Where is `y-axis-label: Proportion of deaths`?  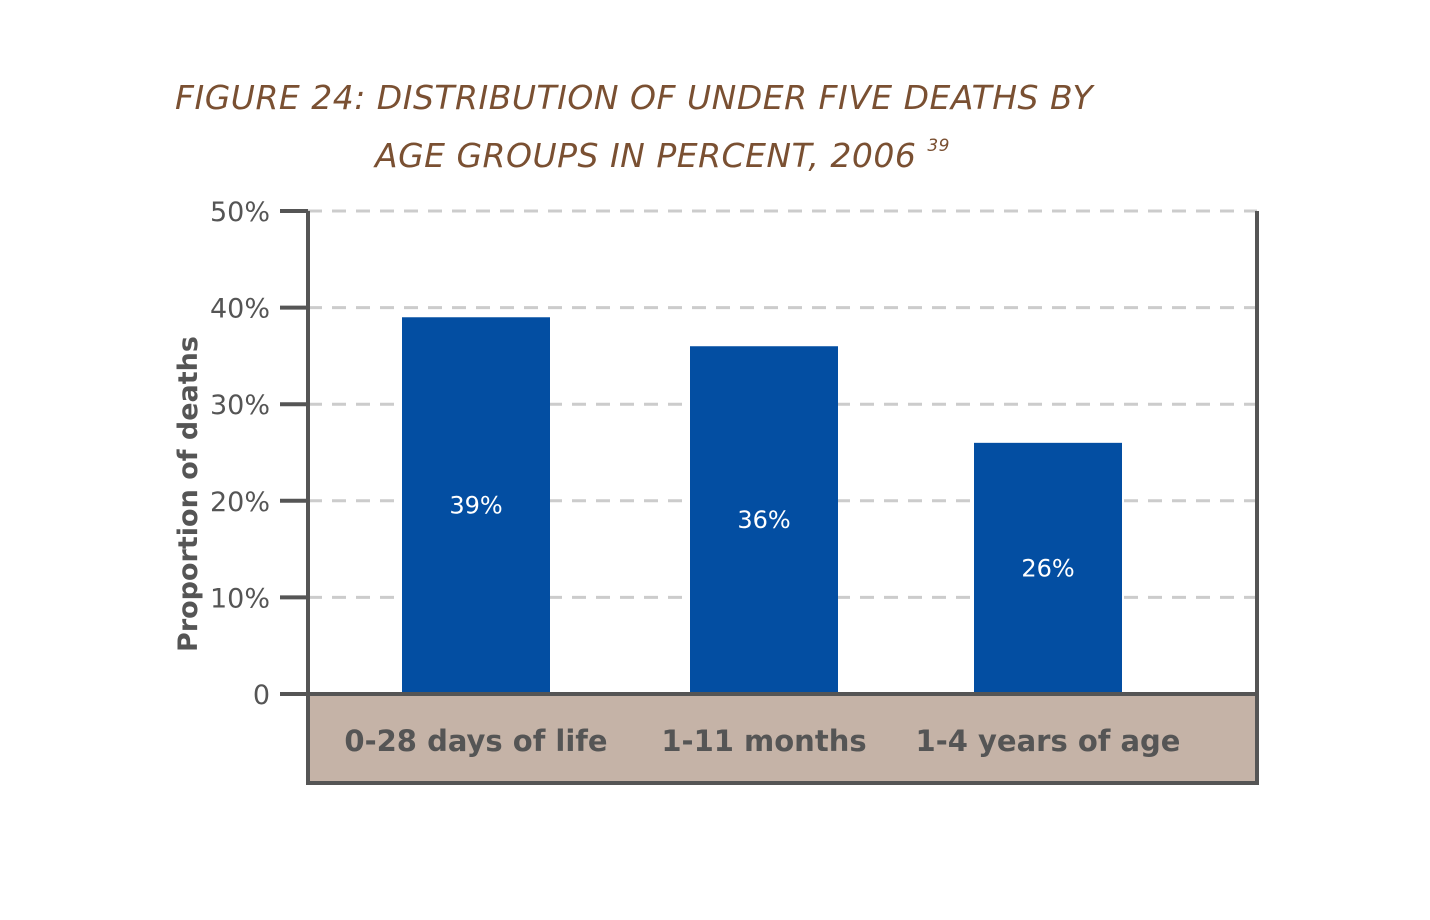 y-axis-label: Proportion of deaths is located at coordinates (188, 494).